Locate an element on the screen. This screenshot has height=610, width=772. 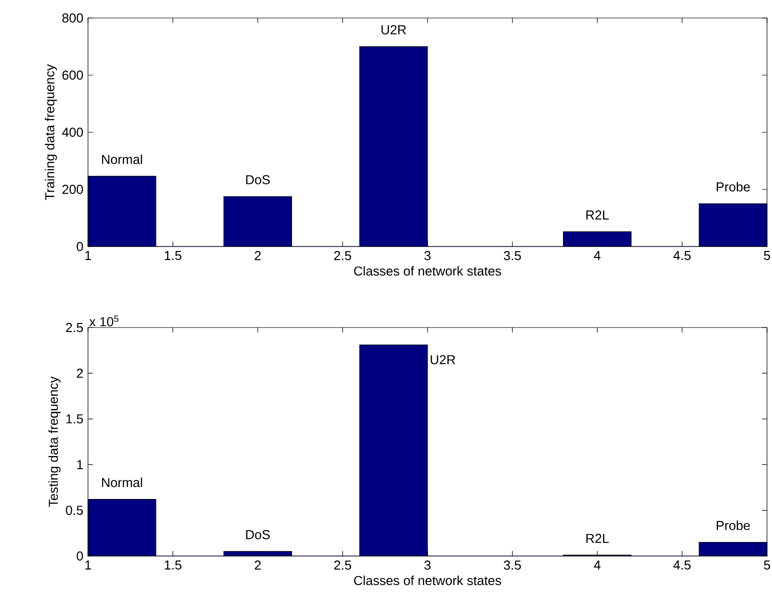
y-tick-label: 2.5 is located at coordinates (74, 327).